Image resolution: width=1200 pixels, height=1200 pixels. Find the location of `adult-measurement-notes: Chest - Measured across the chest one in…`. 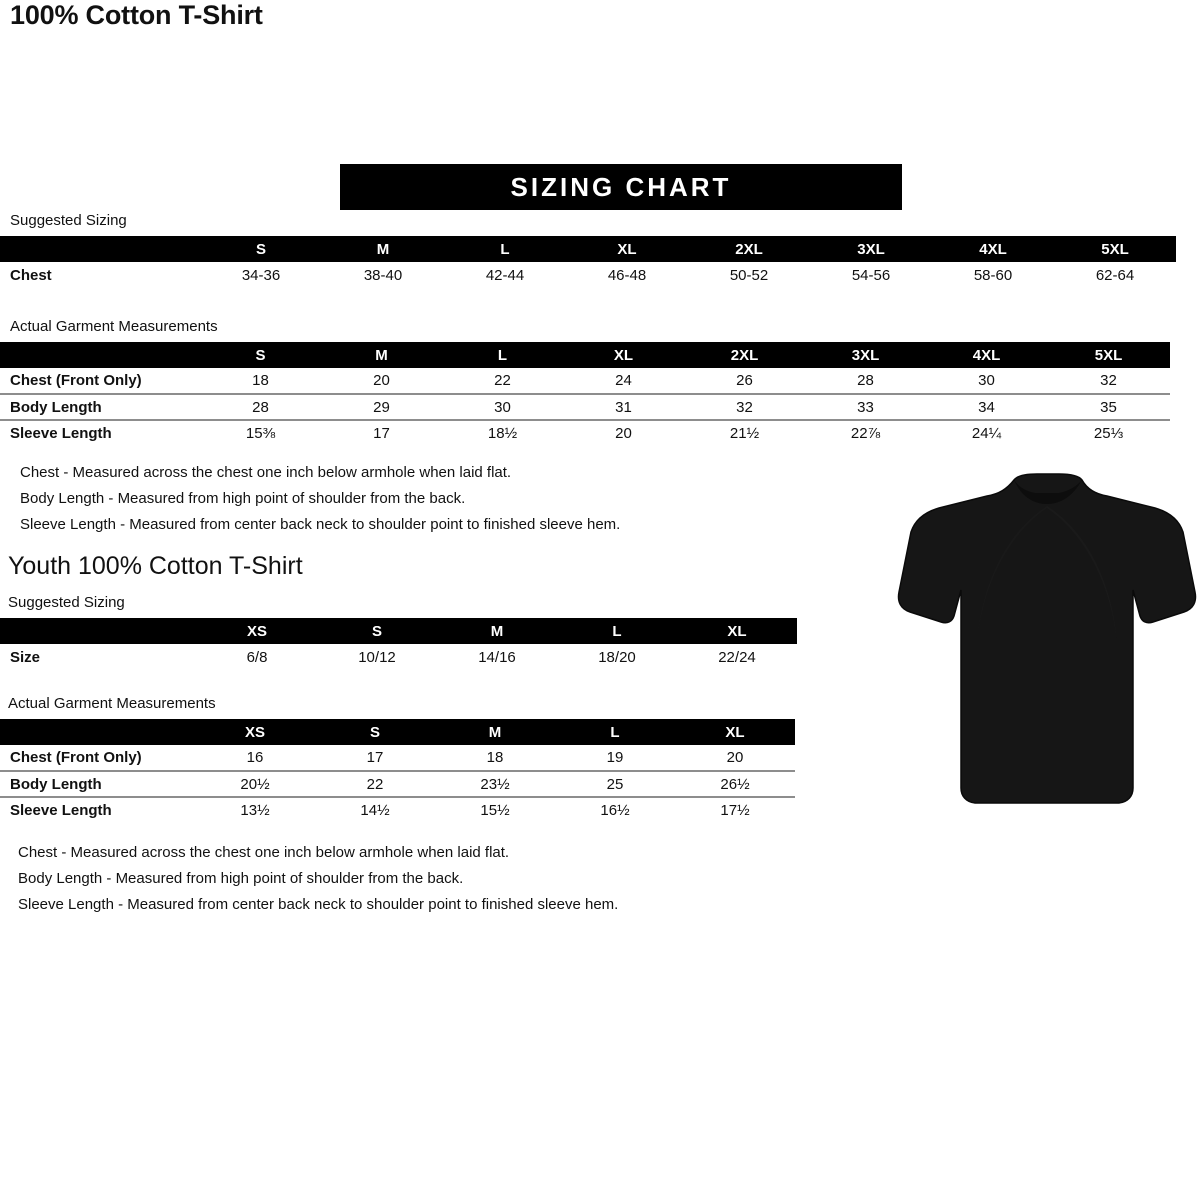

adult-measurement-notes: Chest - Measured across the chest one in… is located at coordinates (320, 499).